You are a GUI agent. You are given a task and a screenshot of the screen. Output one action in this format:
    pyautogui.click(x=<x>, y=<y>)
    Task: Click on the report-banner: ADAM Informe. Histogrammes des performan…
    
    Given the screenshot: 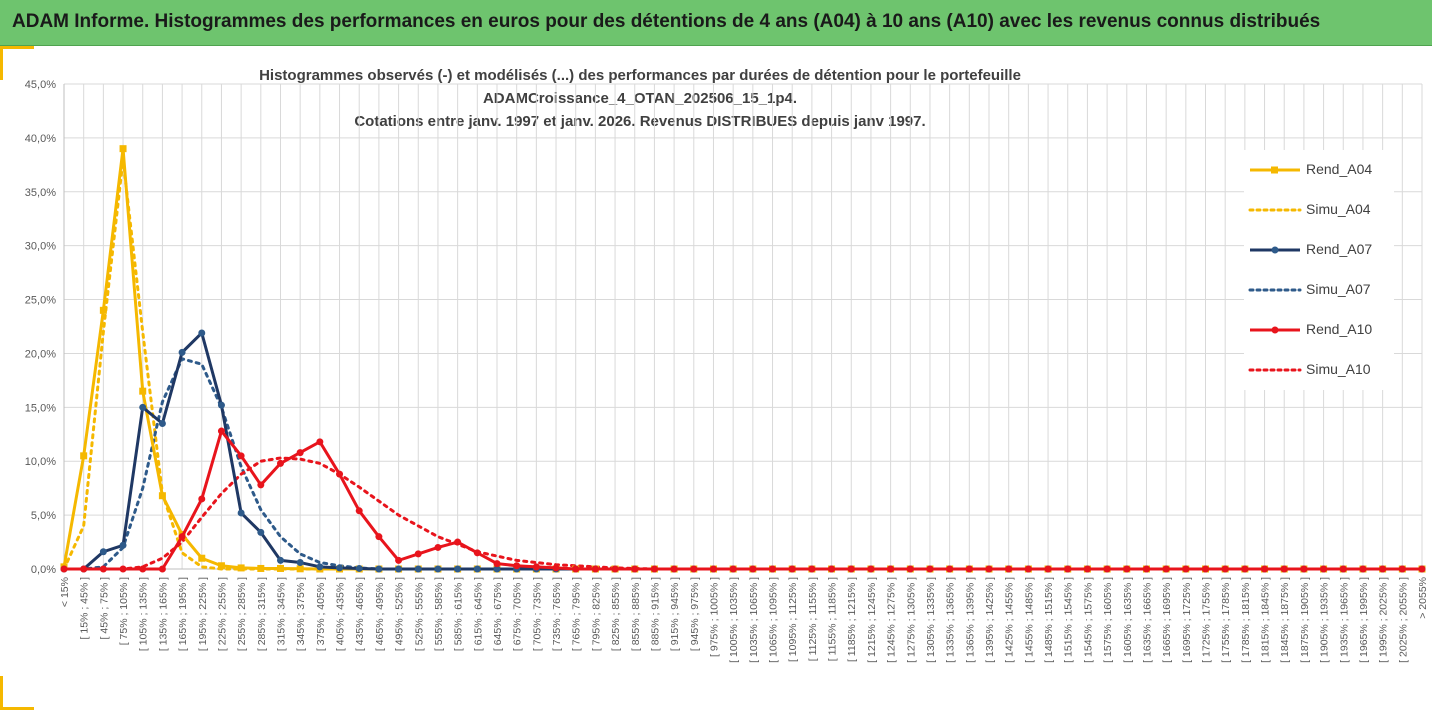 What is the action you would take?
    pyautogui.click(x=716, y=23)
    